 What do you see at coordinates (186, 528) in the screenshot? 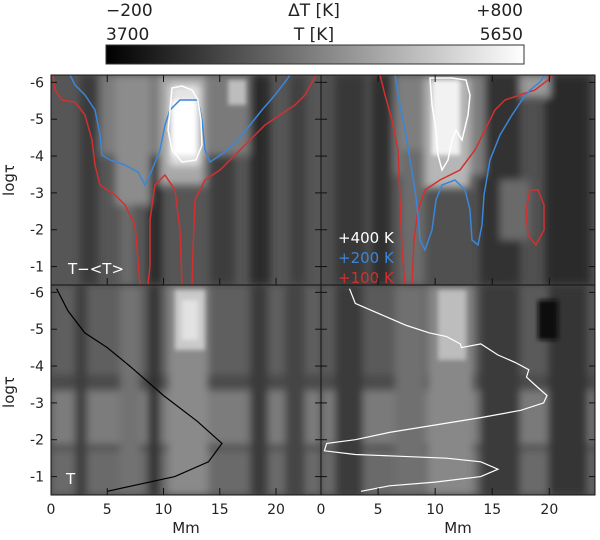
I see `xlabel-left: Mm` at bounding box center [186, 528].